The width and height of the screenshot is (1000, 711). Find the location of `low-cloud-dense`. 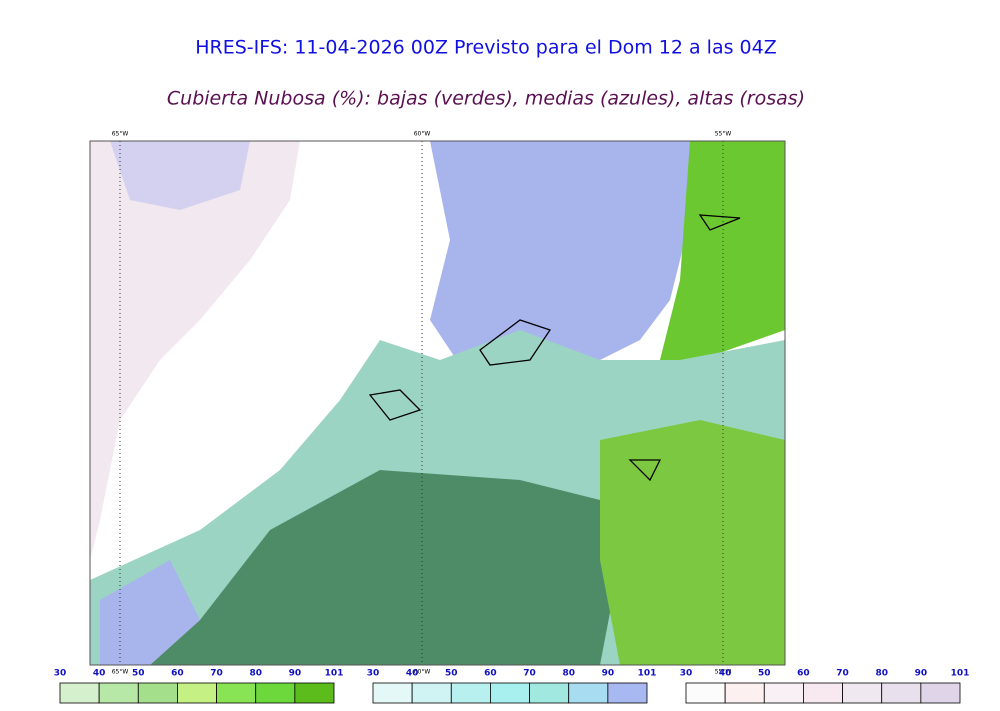

low-cloud-dense is located at coordinates (385, 567).